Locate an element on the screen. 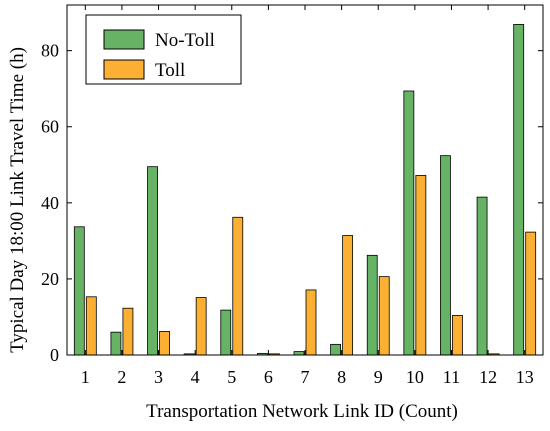  x-tick-label: 5 is located at coordinates (231, 377).